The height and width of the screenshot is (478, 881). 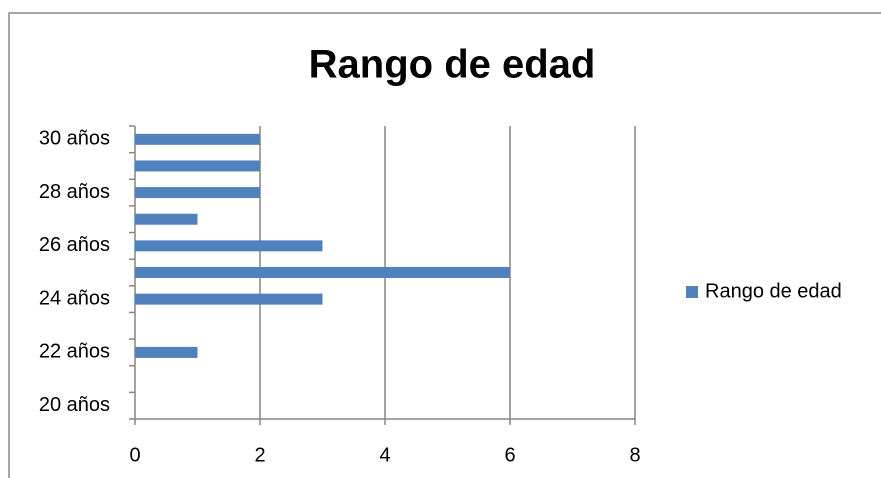 What do you see at coordinates (384, 455) in the screenshot?
I see `x-tick-label: 4` at bounding box center [384, 455].